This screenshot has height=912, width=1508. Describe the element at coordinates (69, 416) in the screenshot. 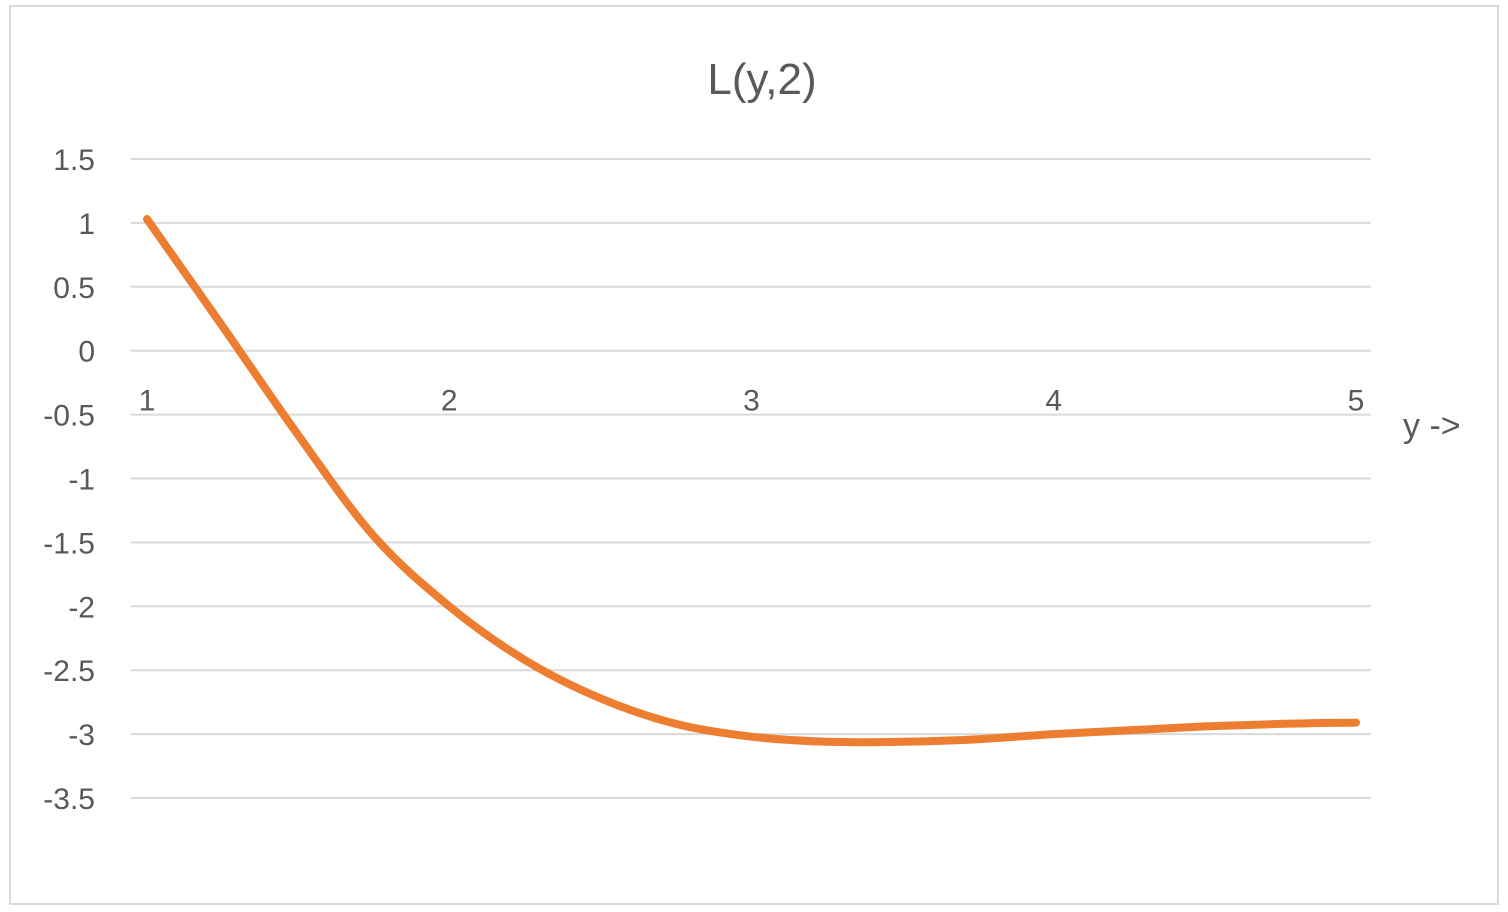

I see `y-tick-label: -0.5` at that location.